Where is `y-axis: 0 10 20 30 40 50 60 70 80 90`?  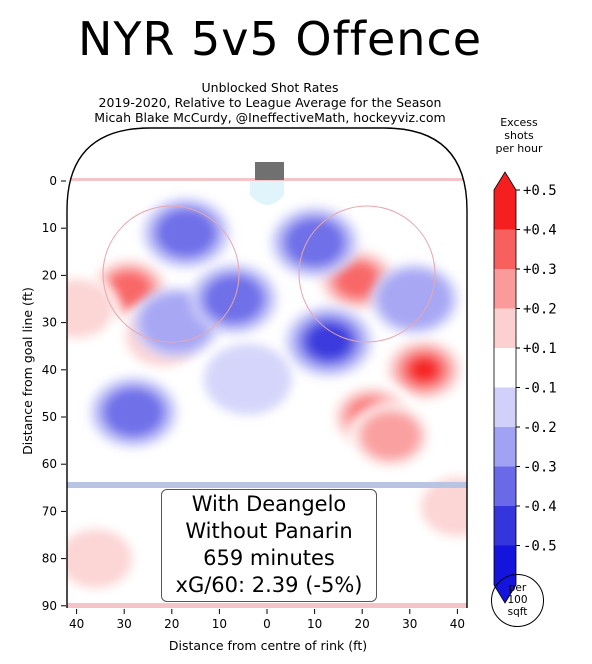 y-axis: 0 10 20 30 40 50 60 70 80 90 is located at coordinates (54, 393).